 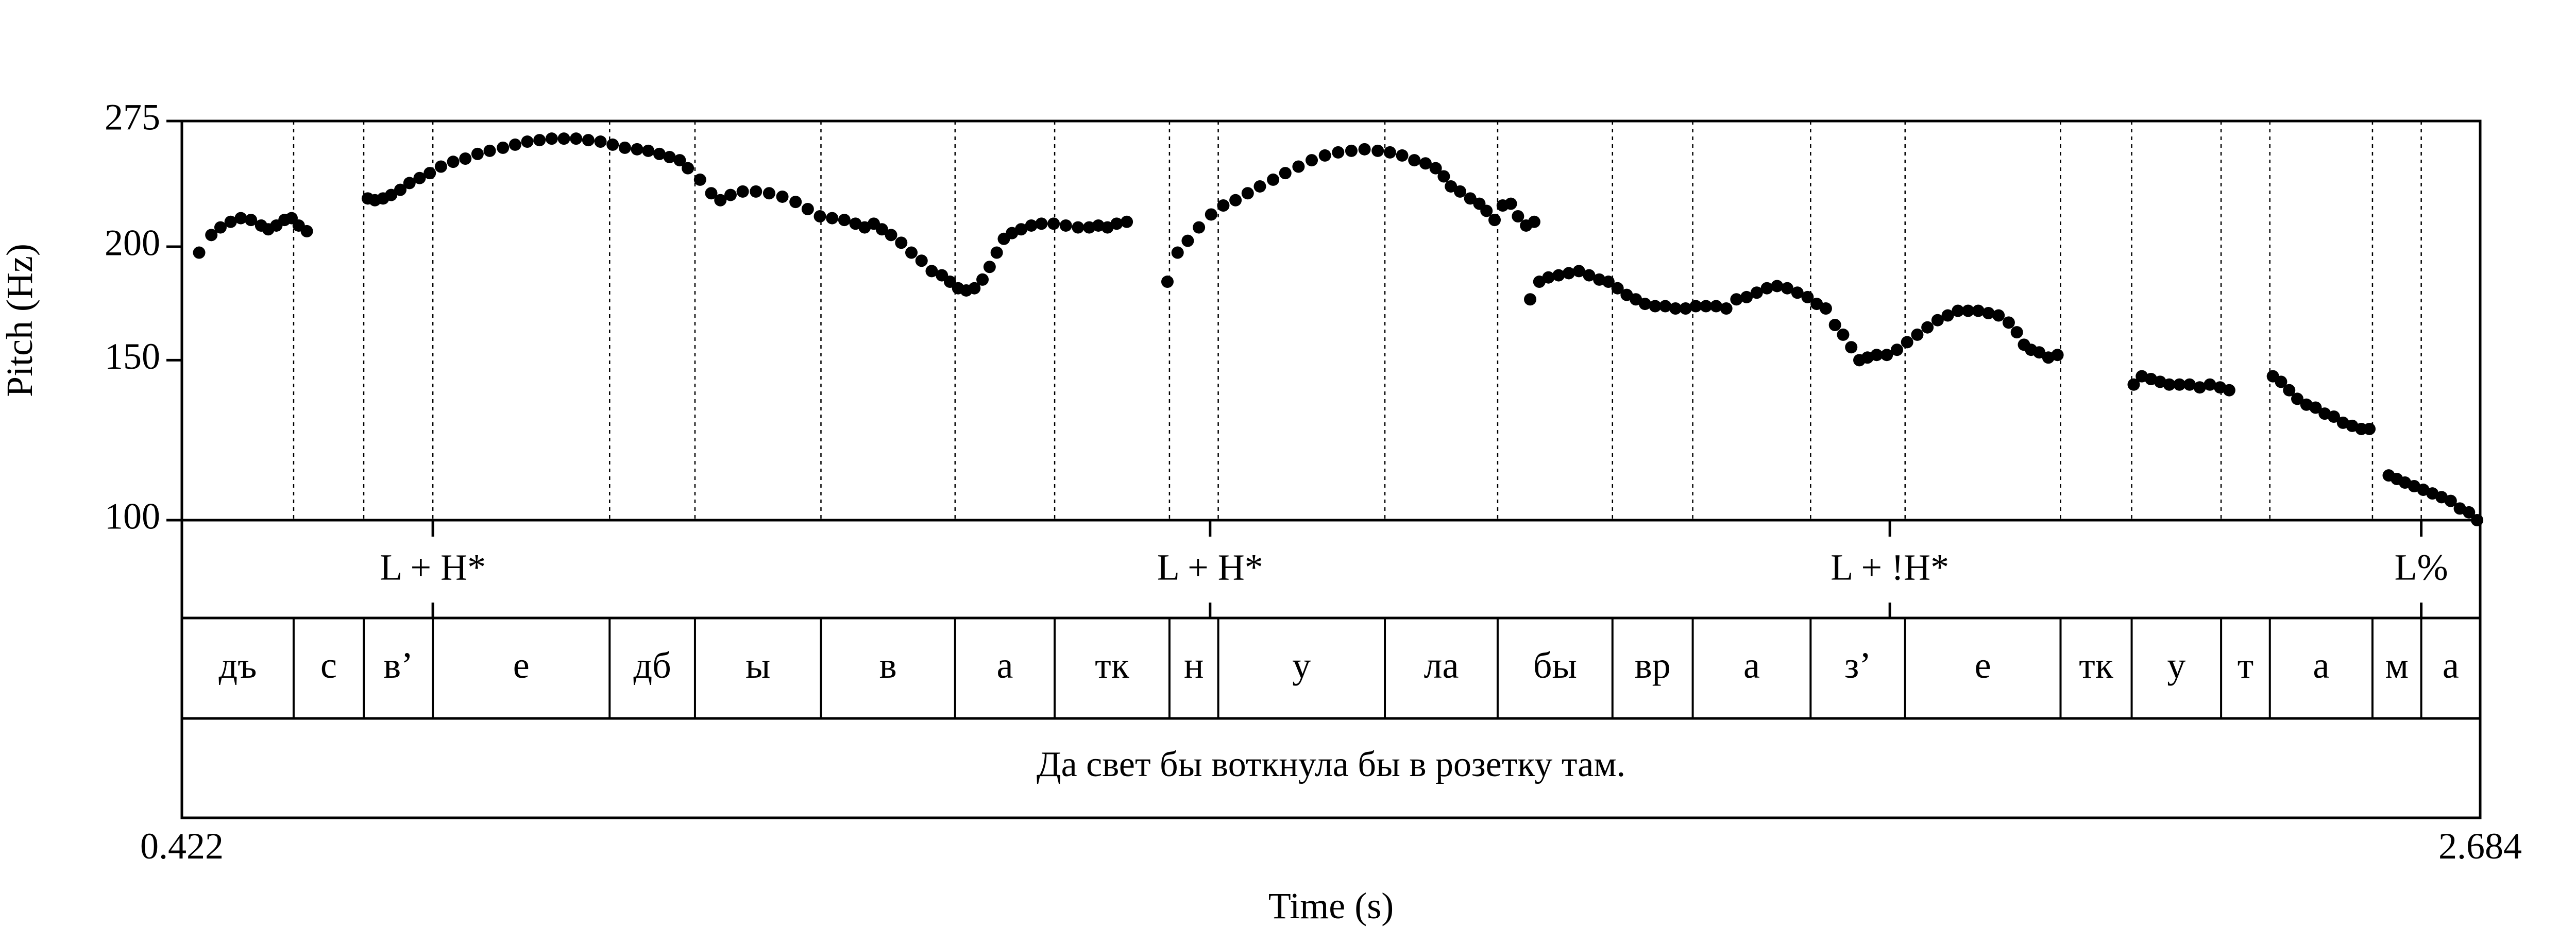 What do you see at coordinates (143, 317) in the screenshot?
I see `y-axis: 100 150 200 275` at bounding box center [143, 317].